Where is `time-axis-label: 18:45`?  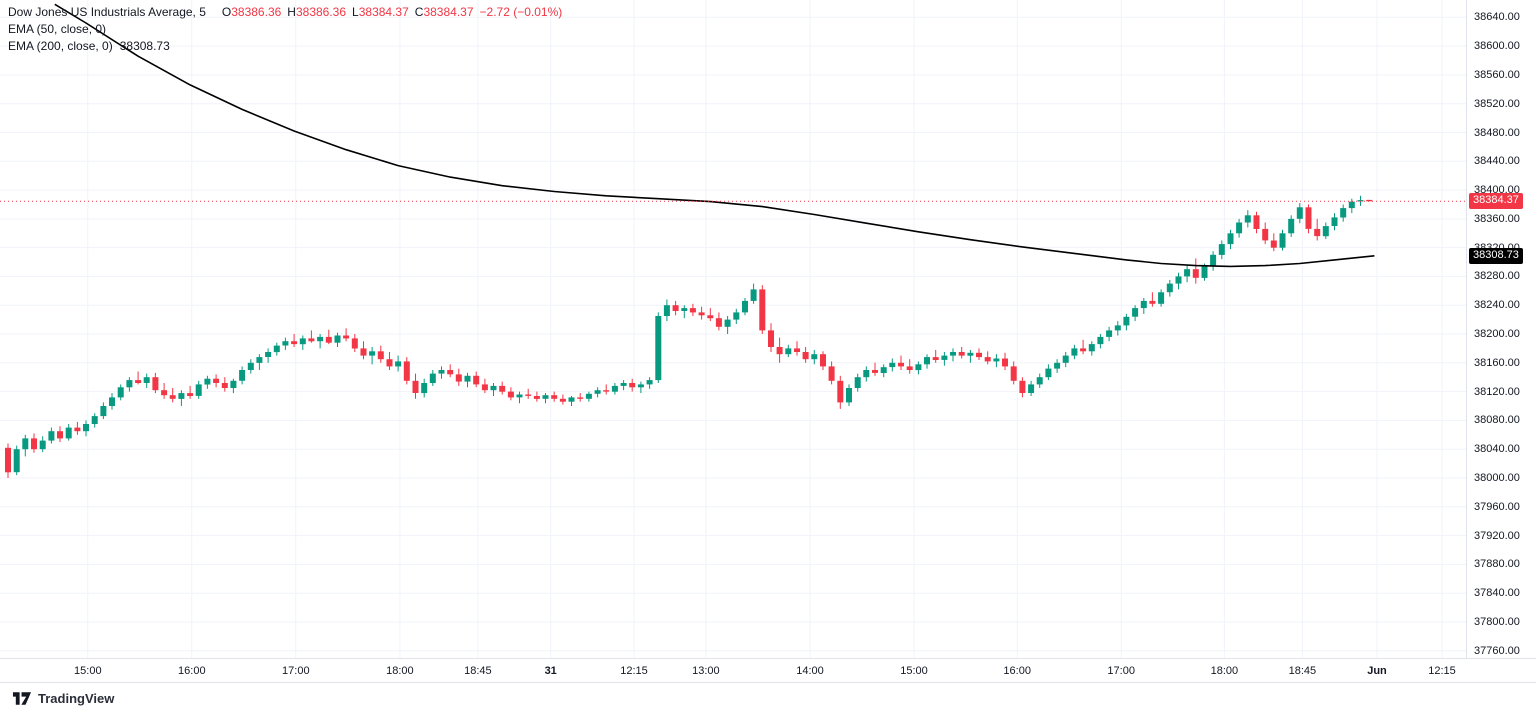
time-axis-label: 18:45 is located at coordinates (478, 671).